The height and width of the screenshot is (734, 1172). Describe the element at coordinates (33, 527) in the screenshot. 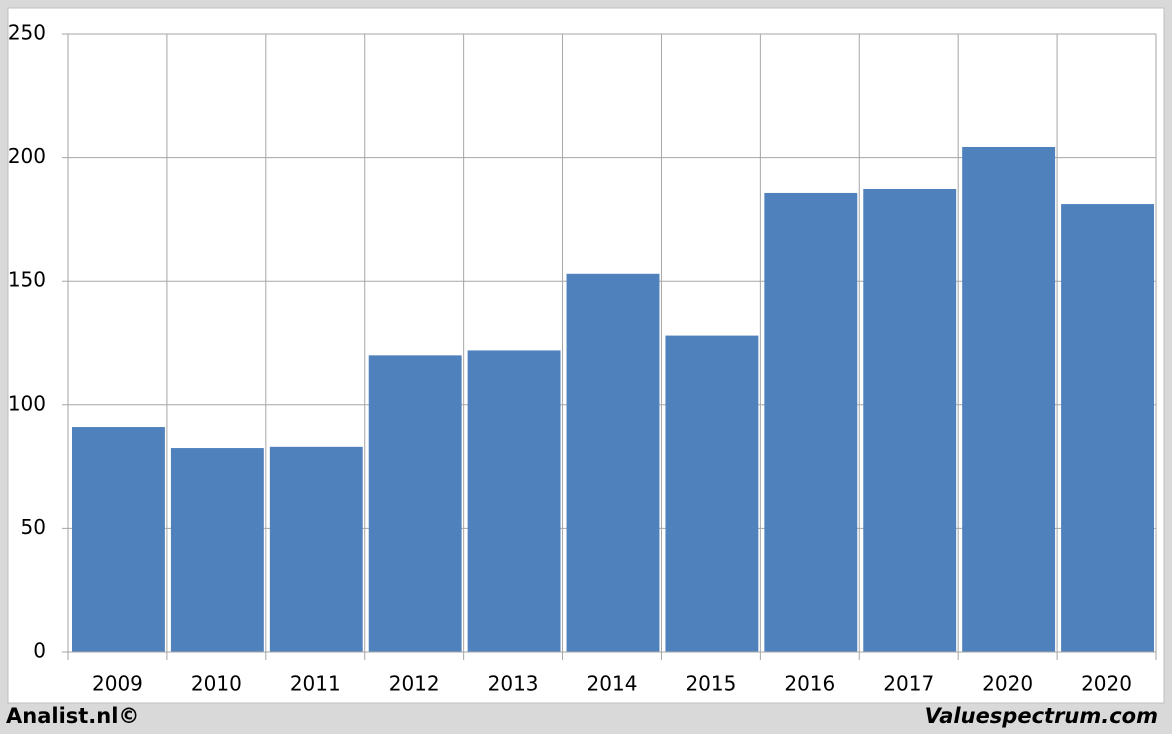

I see `y-tick-label: 50` at that location.